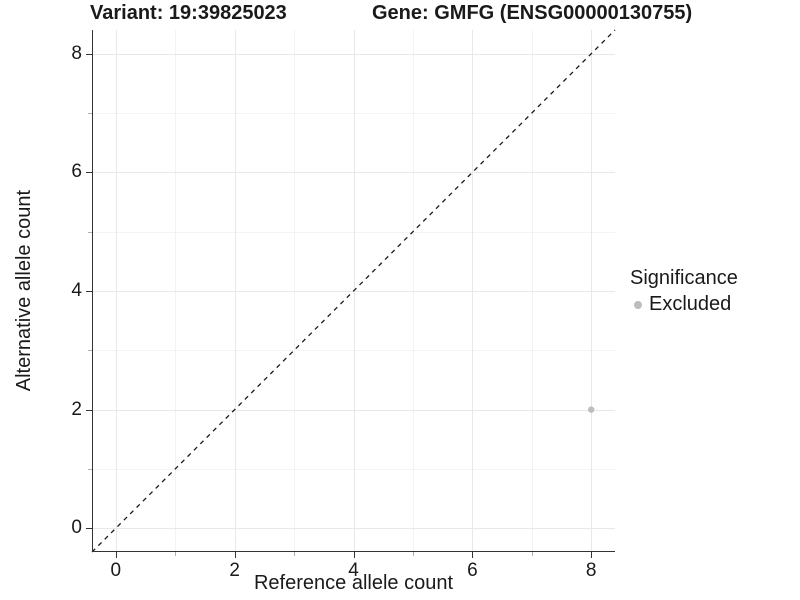 The image size is (800, 600). What do you see at coordinates (684, 278) in the screenshot?
I see `legend-title: Significance` at bounding box center [684, 278].